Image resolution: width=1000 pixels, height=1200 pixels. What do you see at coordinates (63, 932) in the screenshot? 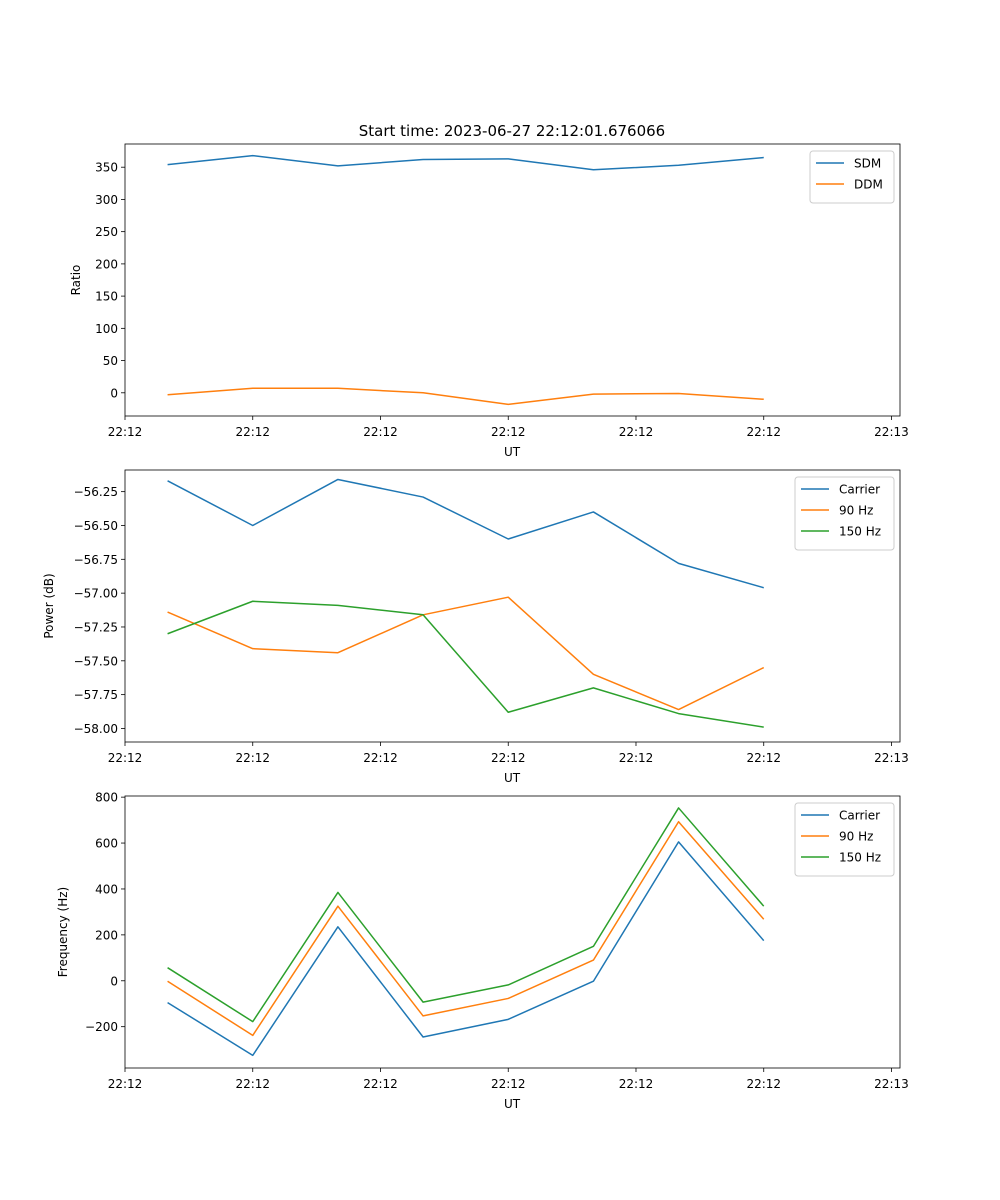
I see `y-axis-label: Frequency (Hz)` at bounding box center [63, 932].